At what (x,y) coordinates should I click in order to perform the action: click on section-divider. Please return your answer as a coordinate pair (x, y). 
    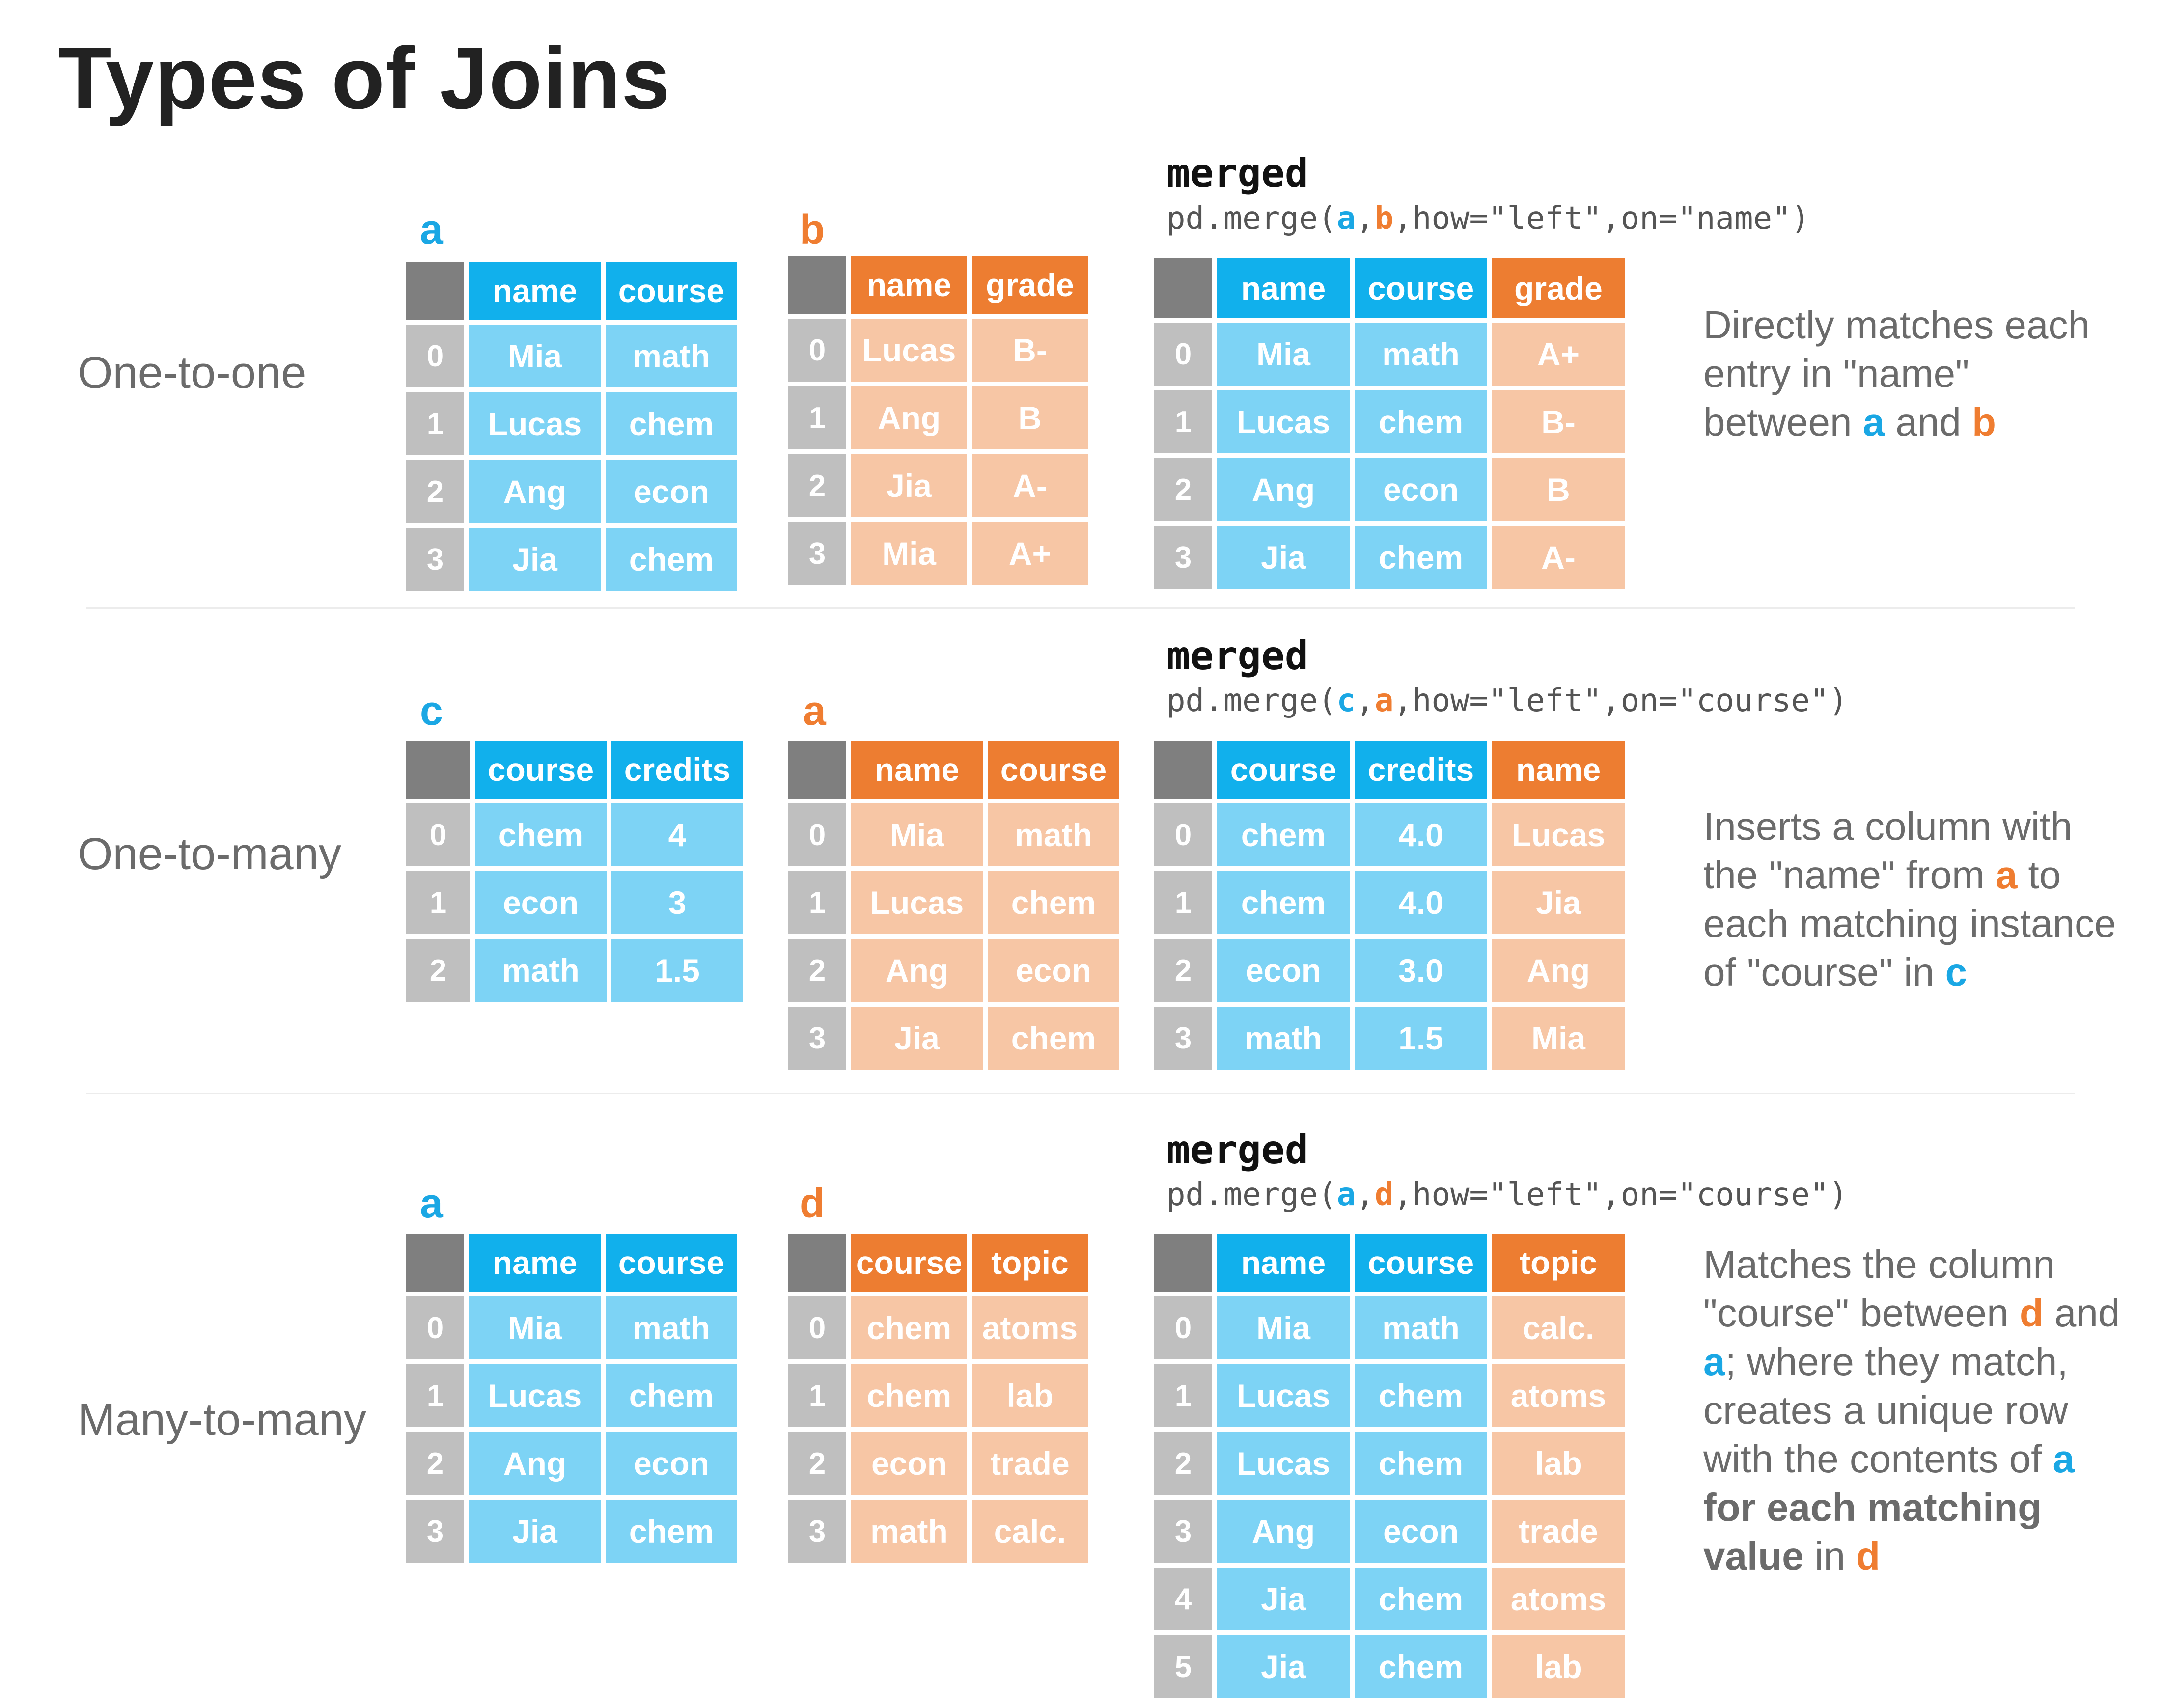
    Looking at the image, I should click on (1080, 608).